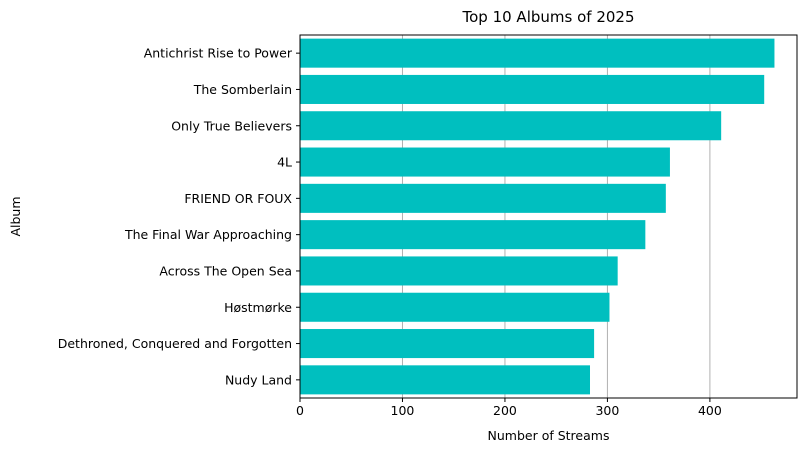 This screenshot has width=805, height=457. I want to click on y-tick-label: Høstmørke, so click(258, 307).